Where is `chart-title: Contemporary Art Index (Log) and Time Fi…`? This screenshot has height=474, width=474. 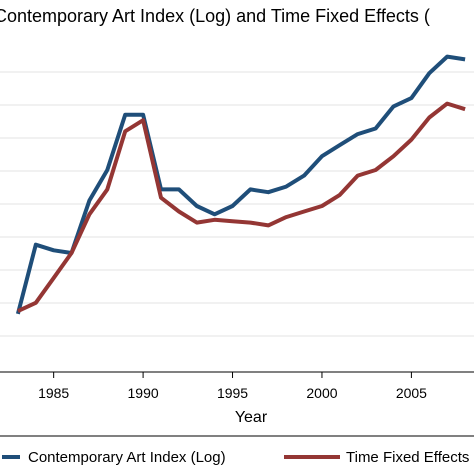
chart-title: Contemporary Art Index (Log) and Time Fi… is located at coordinates (215, 16).